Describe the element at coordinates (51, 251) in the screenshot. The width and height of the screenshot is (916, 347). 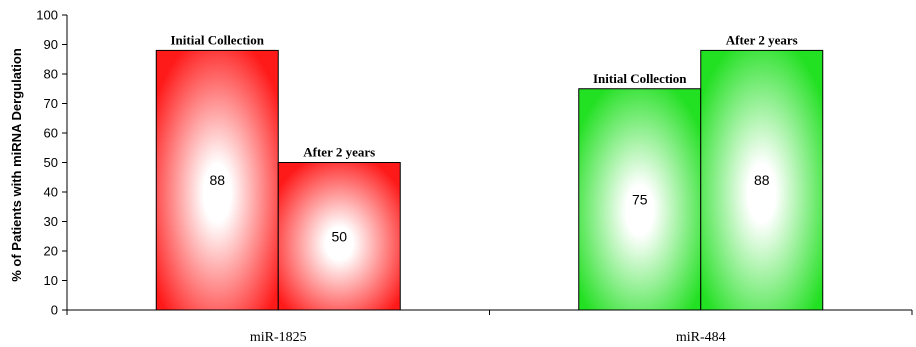
I see `y-tick-label: 20` at that location.